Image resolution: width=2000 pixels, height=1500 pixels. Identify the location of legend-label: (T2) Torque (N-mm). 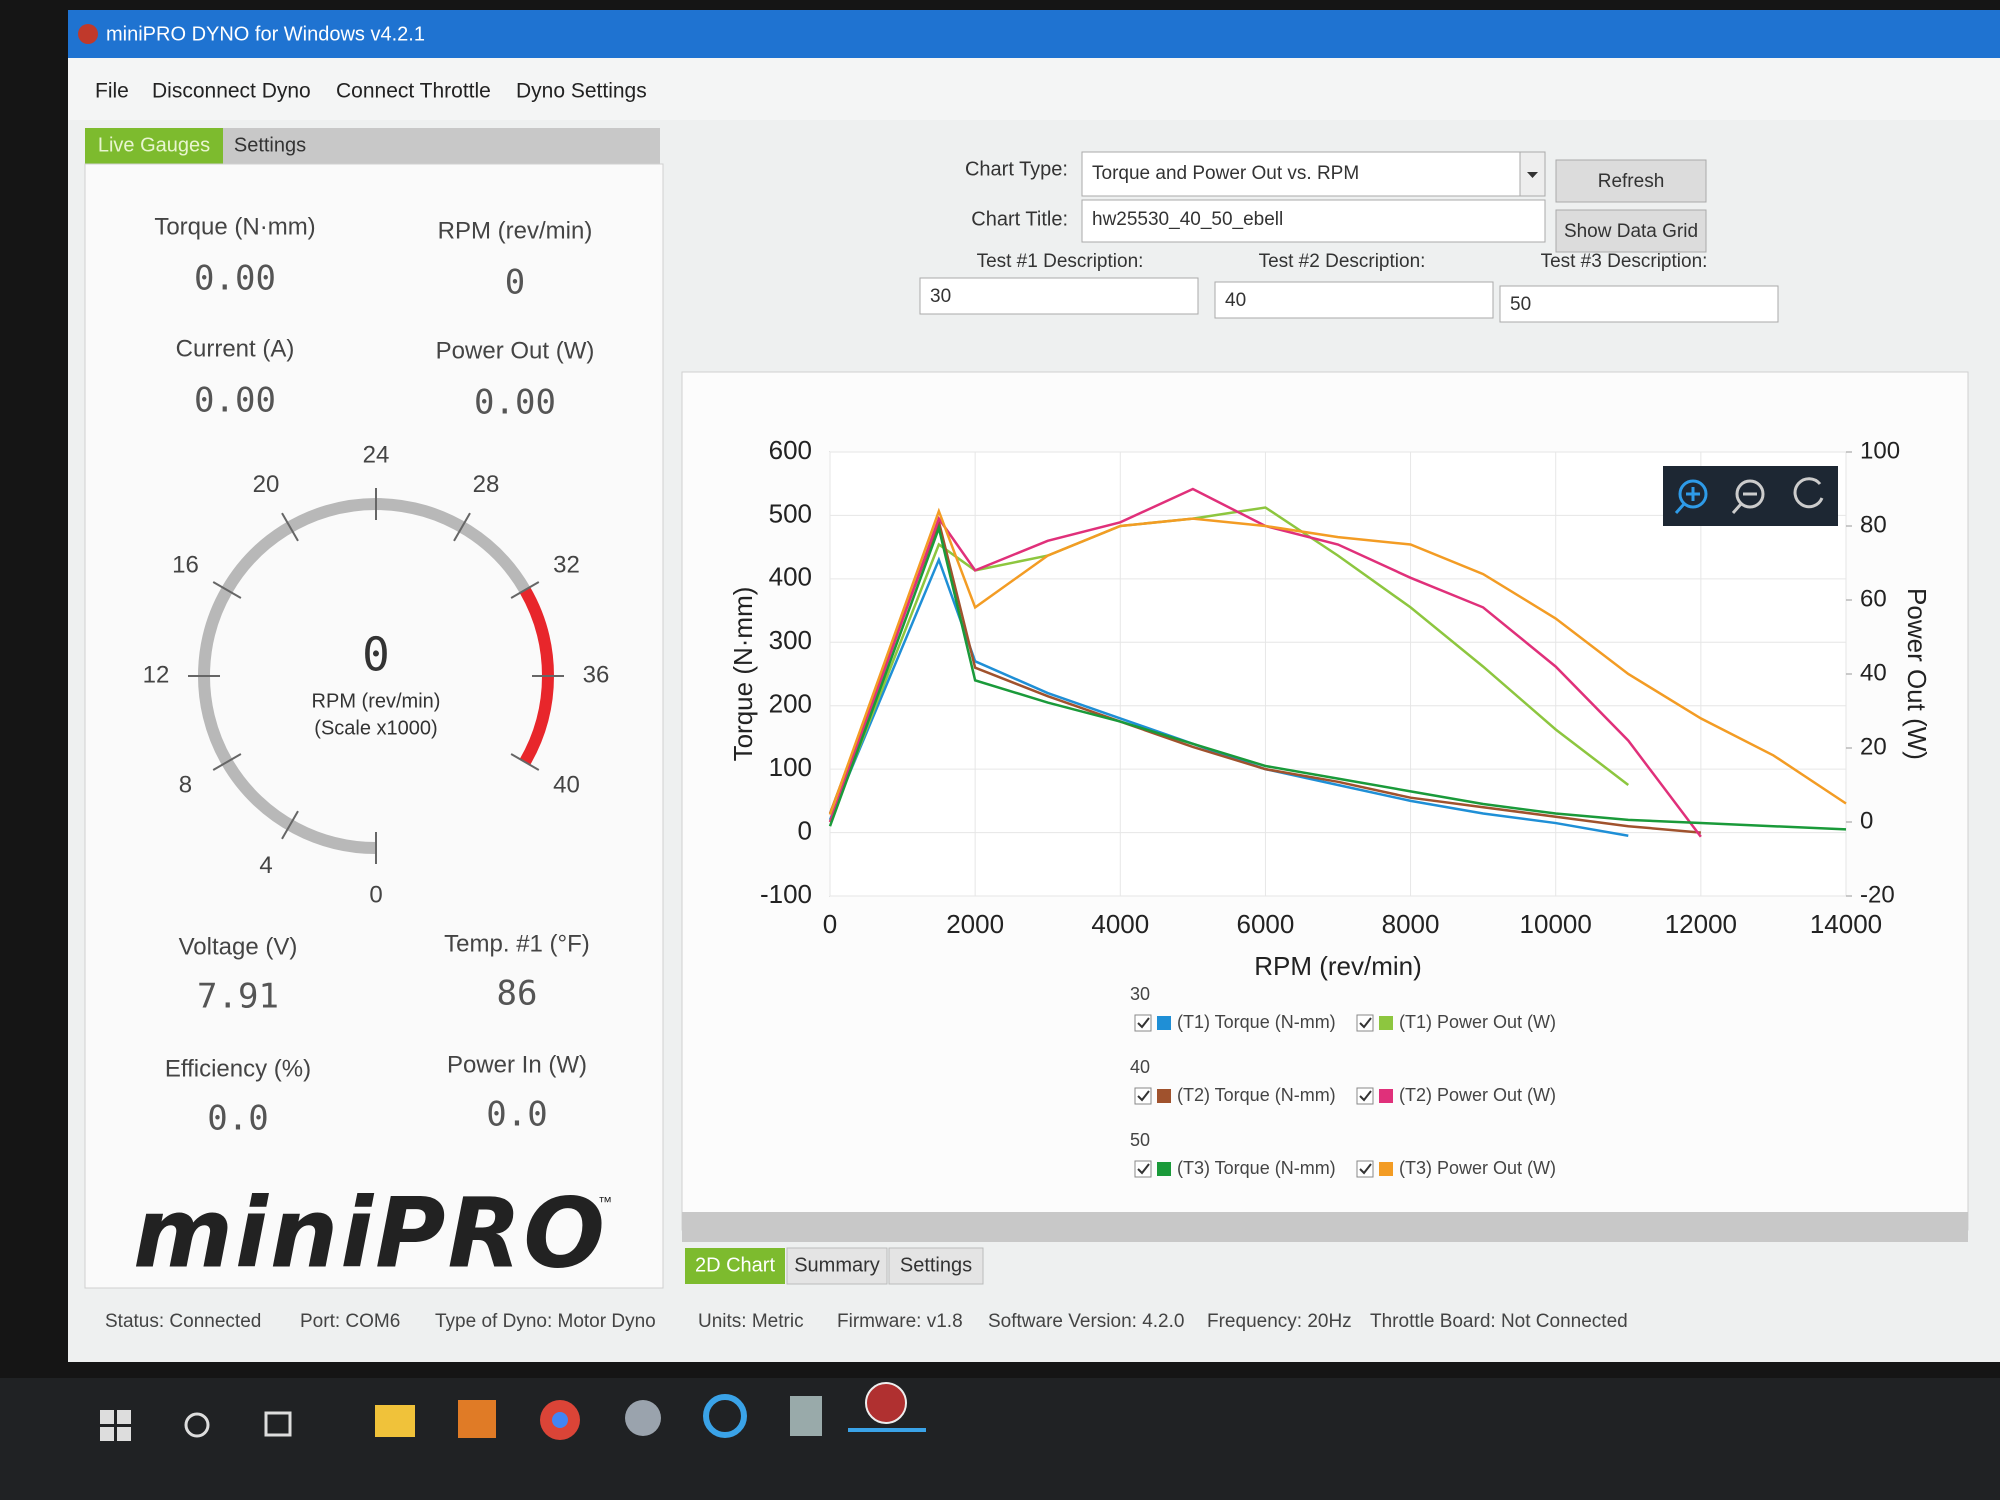
(1256, 1095).